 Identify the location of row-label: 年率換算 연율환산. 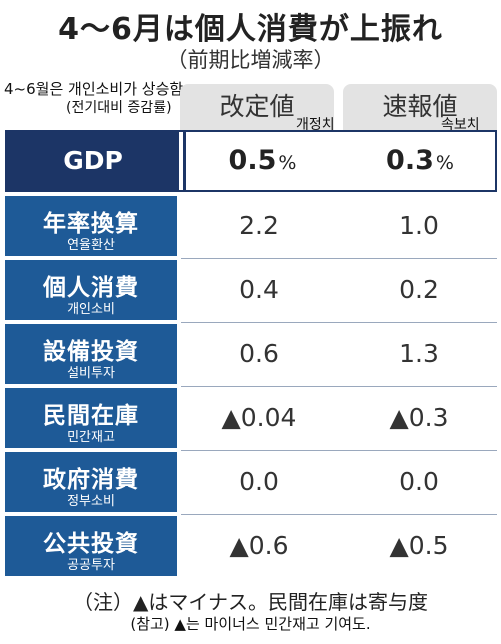
(91, 226).